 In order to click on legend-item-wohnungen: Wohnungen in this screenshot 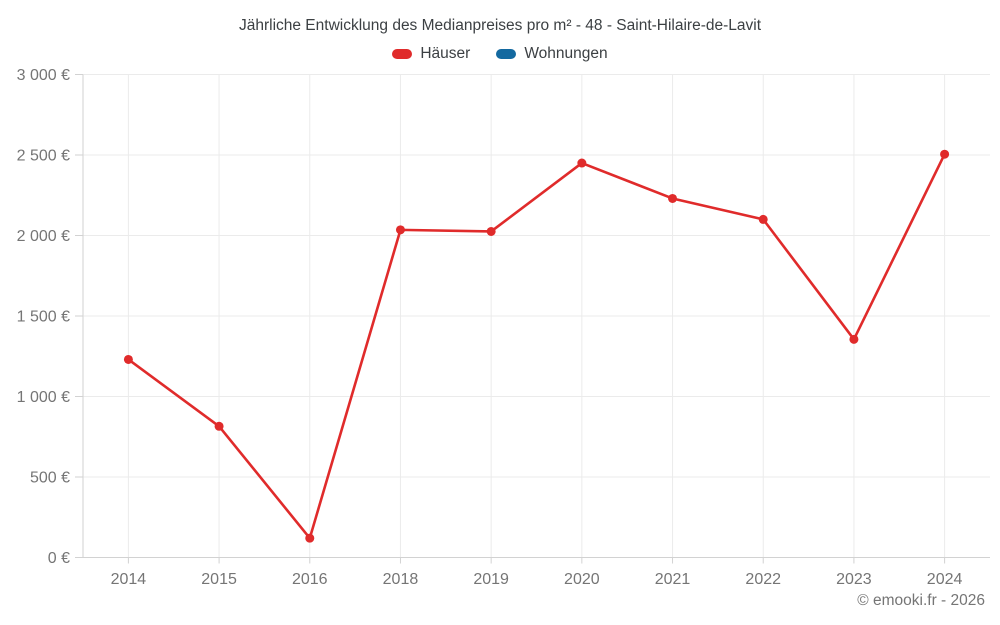, I will do `click(552, 54)`.